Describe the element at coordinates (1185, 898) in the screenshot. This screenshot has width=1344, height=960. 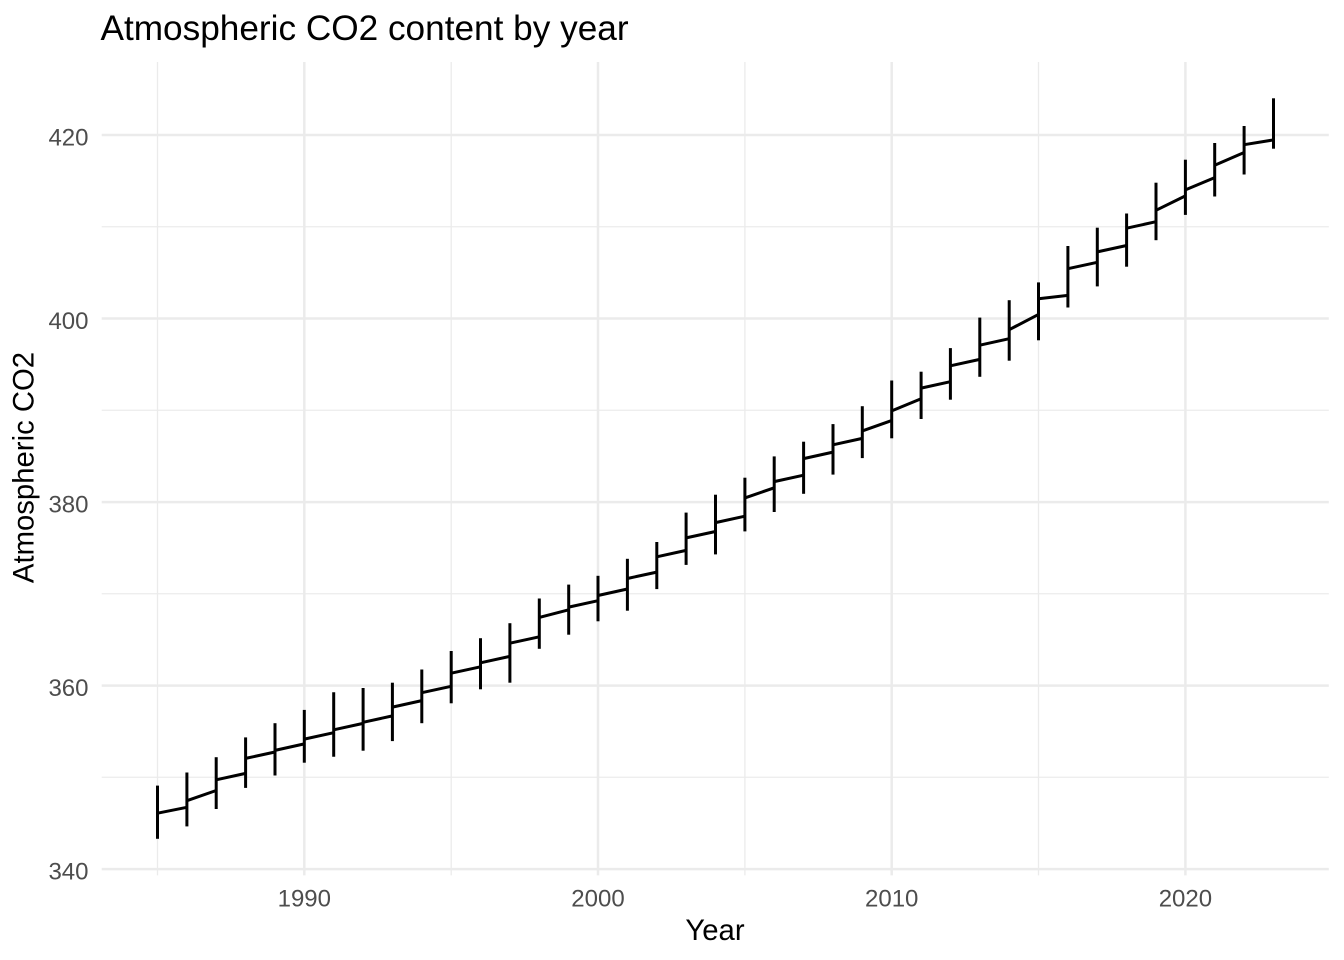
I see `svg-text: 2020` at that location.